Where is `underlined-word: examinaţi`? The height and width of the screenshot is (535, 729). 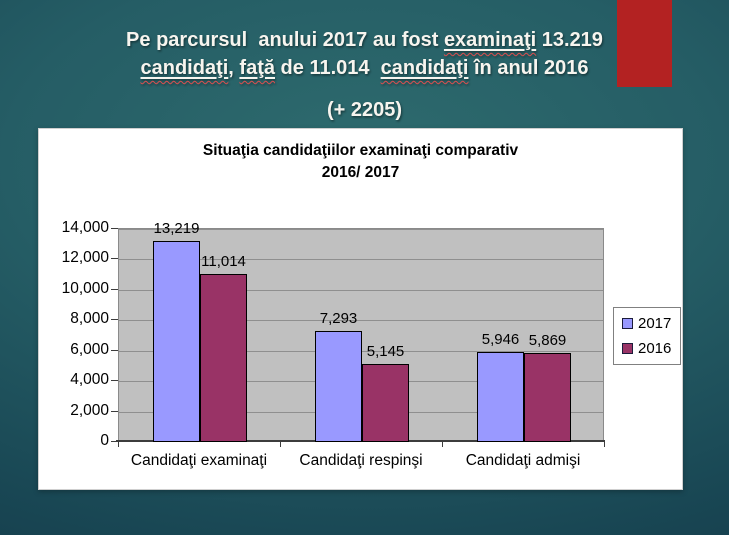 underlined-word: examinaţi is located at coordinates (490, 40).